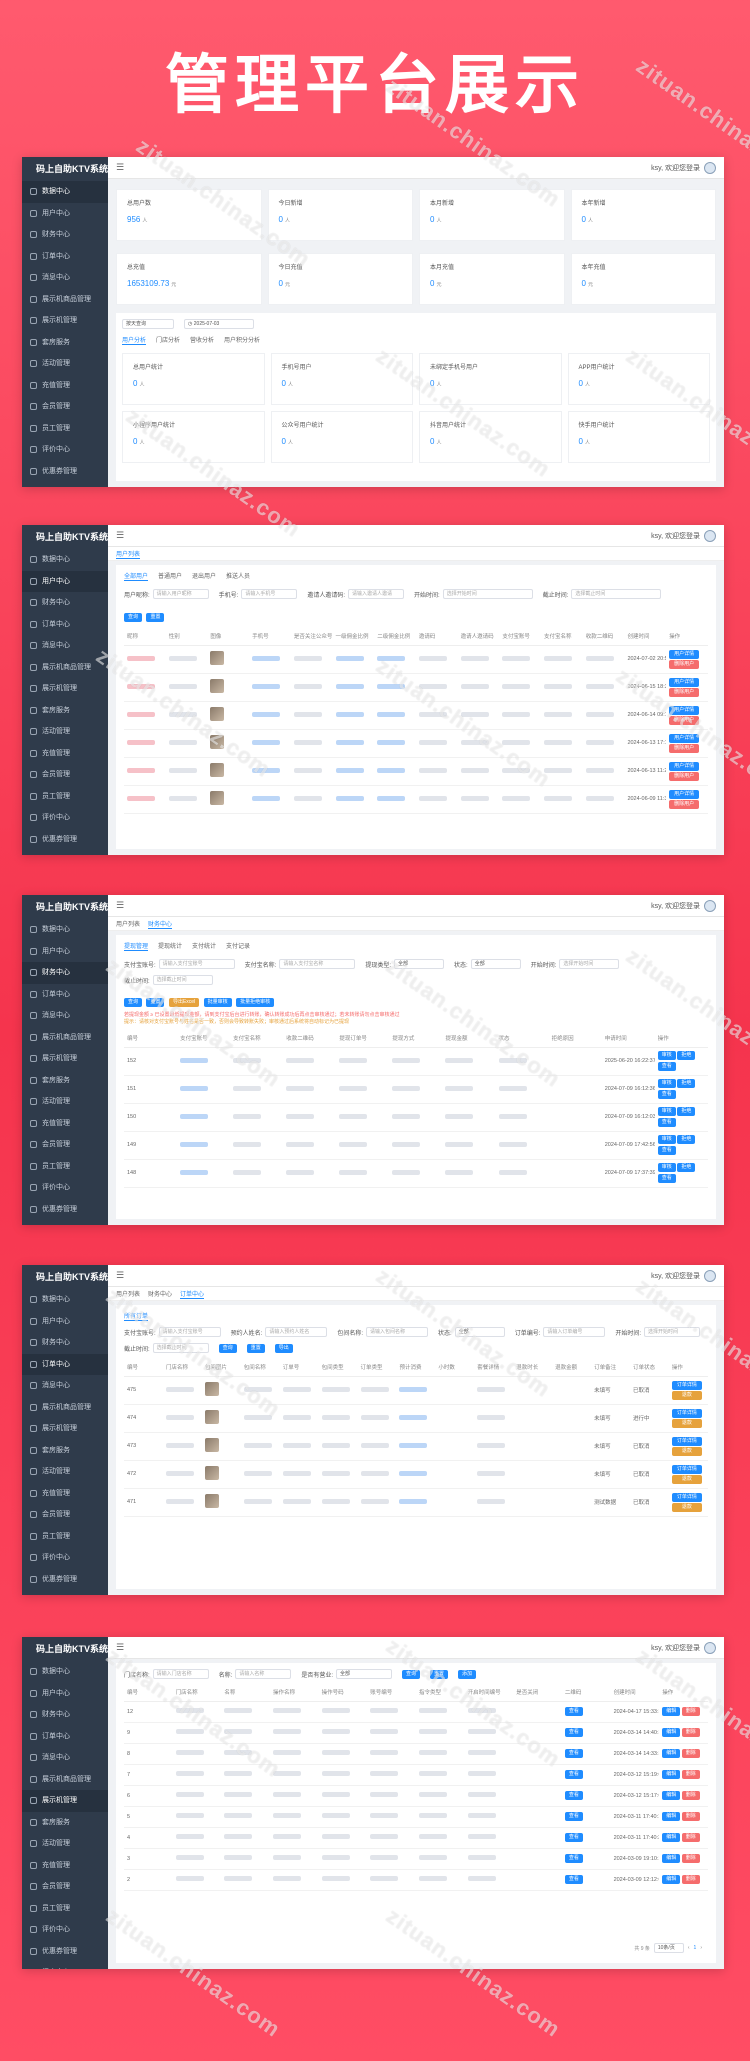 The height and width of the screenshot is (2061, 750). What do you see at coordinates (376, 594) in the screenshot?
I see `inviter-code-input: 请输入邀请人邀请` at bounding box center [376, 594].